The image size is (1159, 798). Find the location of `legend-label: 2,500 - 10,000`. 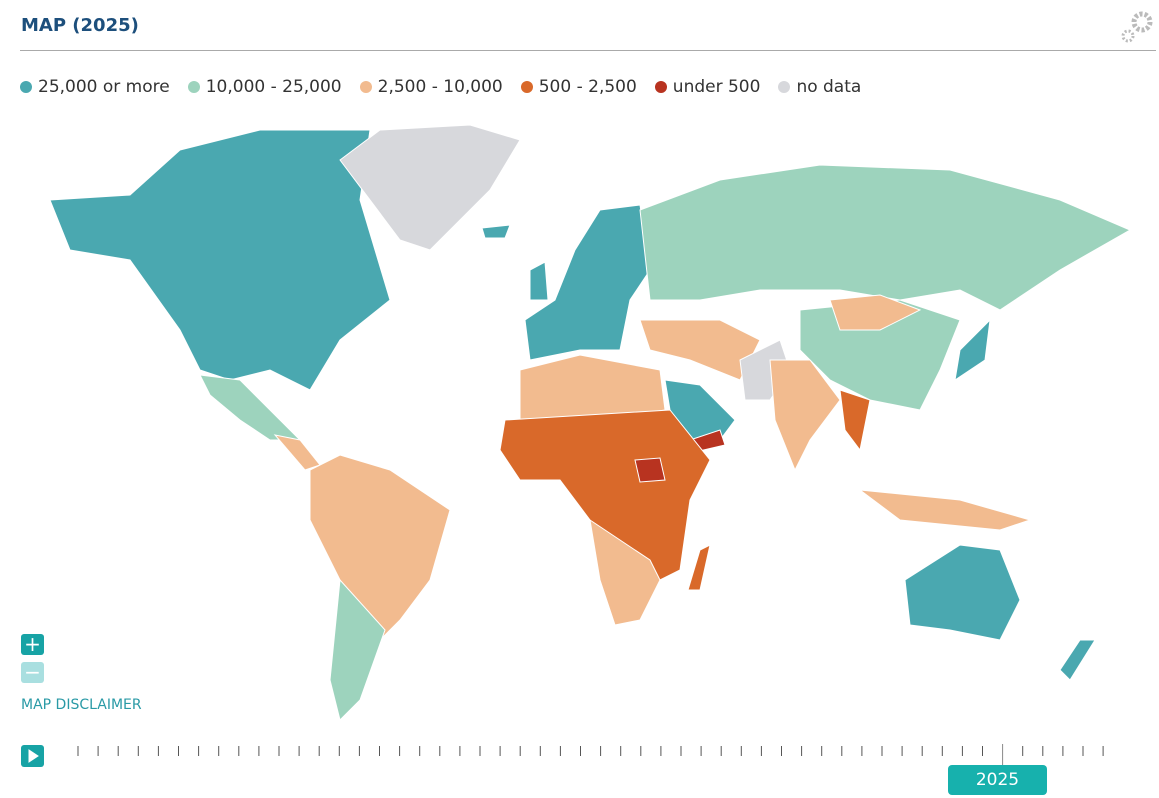

legend-label: 2,500 - 10,000 is located at coordinates (440, 87).